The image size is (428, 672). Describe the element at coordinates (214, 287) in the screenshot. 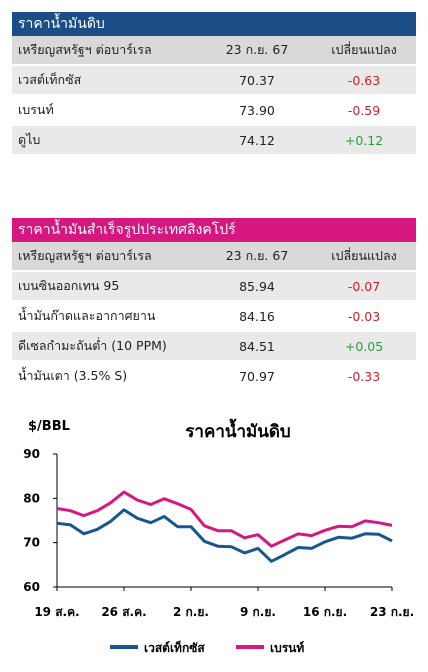

I see `table-row: เบนซินออกเทน 95 85.94 -0.07` at that location.